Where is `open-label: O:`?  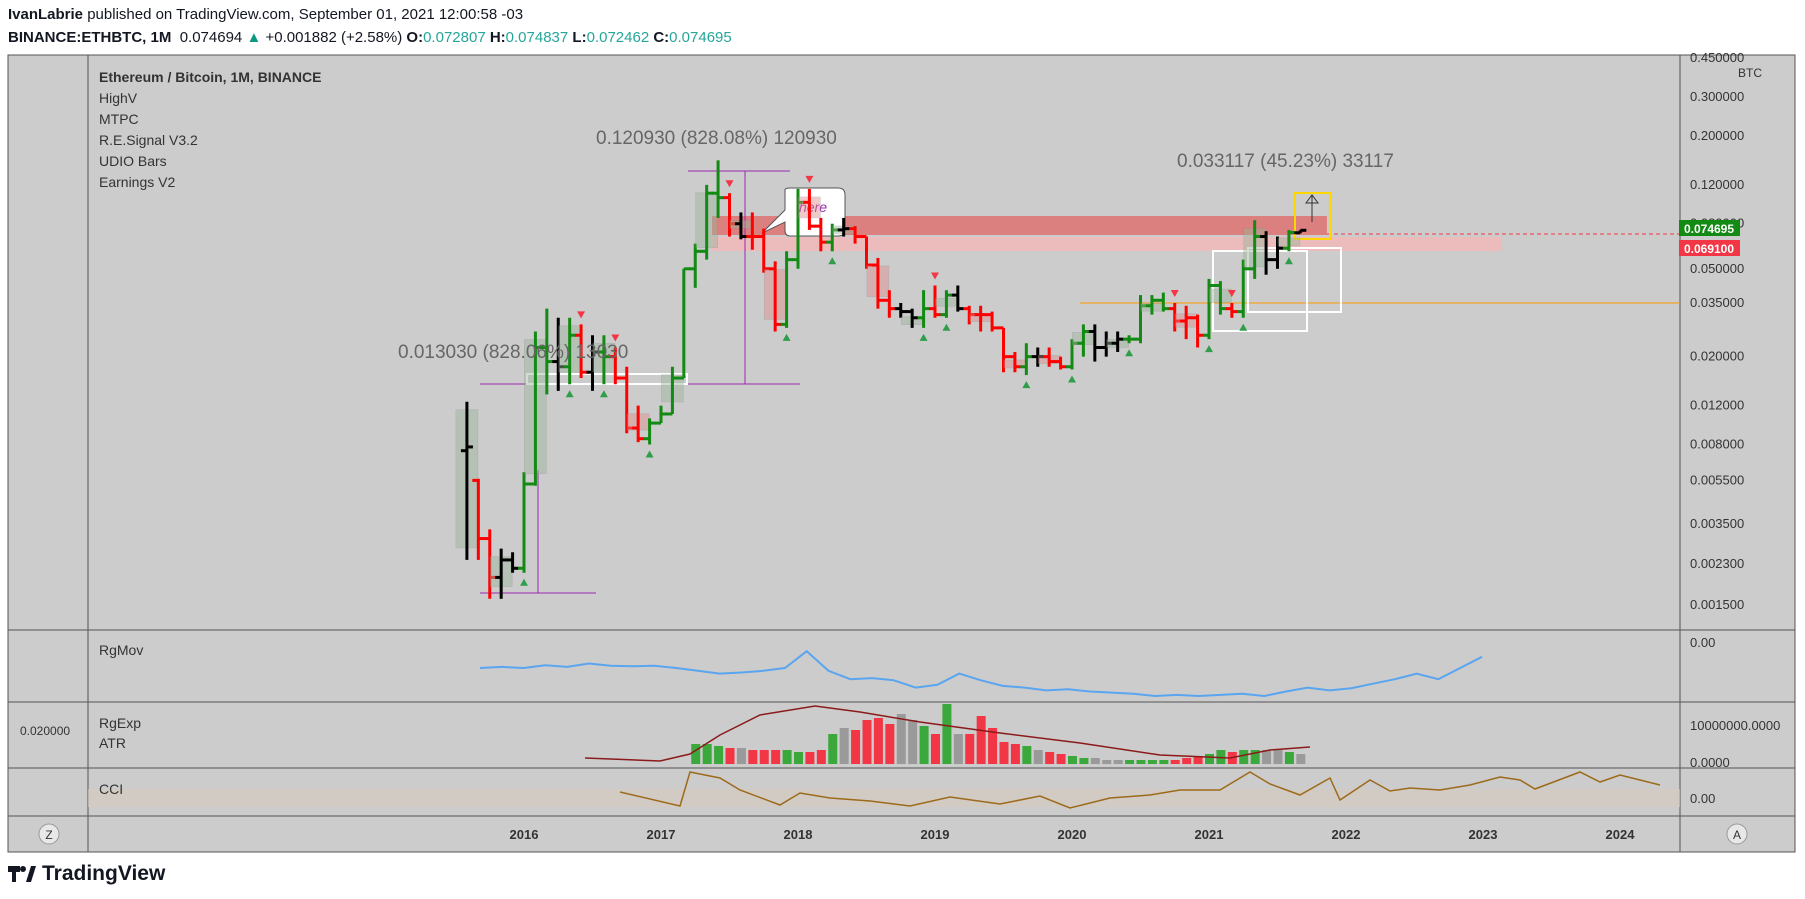 open-label: O: is located at coordinates (415, 37).